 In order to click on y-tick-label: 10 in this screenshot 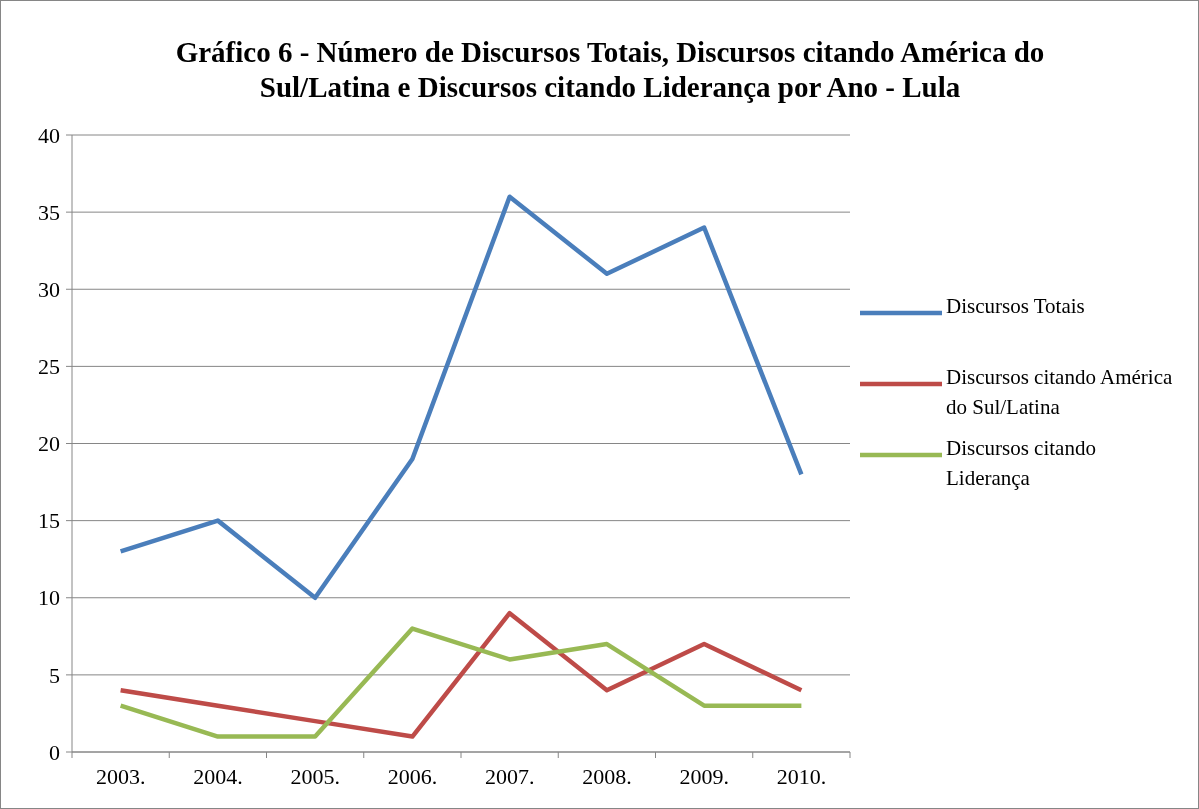, I will do `click(49, 598)`.